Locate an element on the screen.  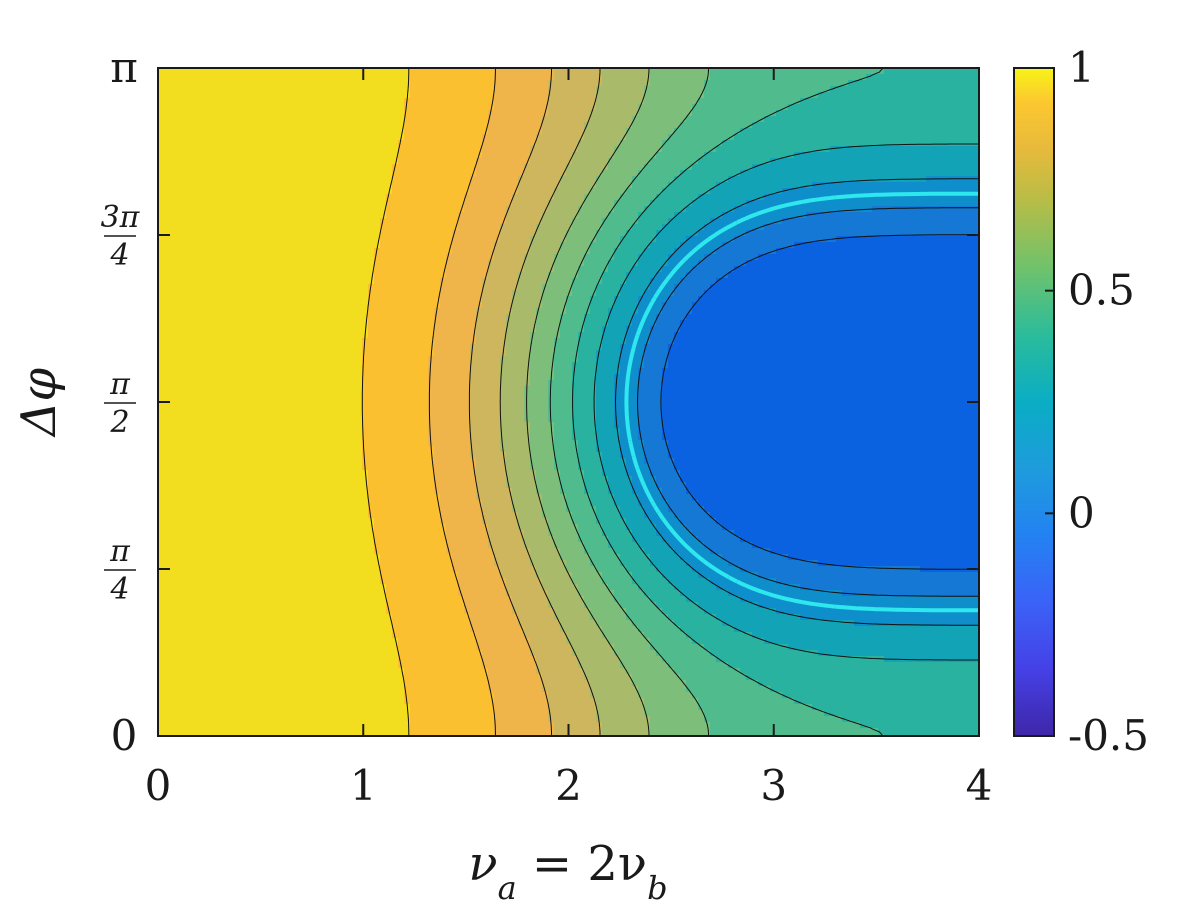
y-tick-denominator: 2 is located at coordinates (119, 422).